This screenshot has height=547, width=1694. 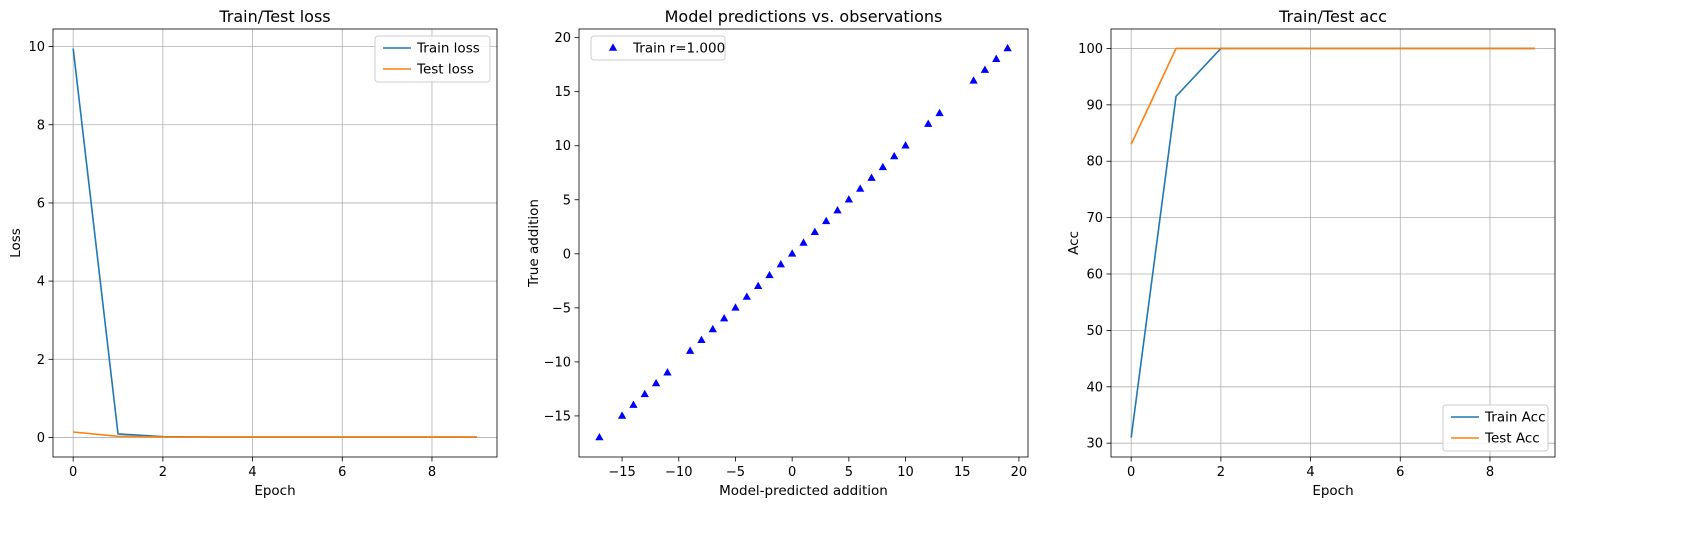 I want to click on y-tick-label: 2, so click(x=41, y=360).